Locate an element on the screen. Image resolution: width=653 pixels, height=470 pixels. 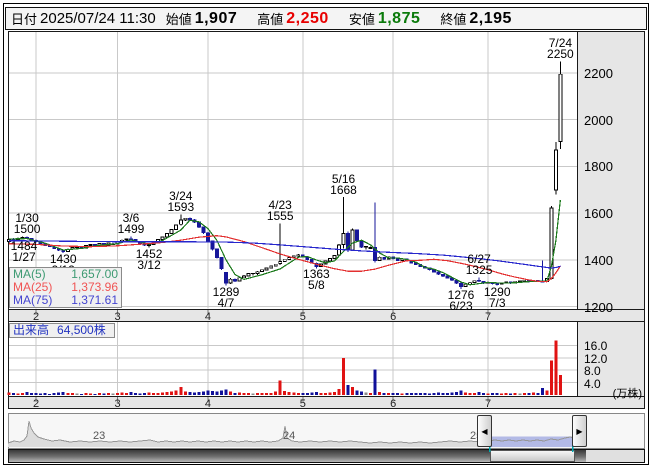
annotation-line: 4/7 is located at coordinates (226, 302).